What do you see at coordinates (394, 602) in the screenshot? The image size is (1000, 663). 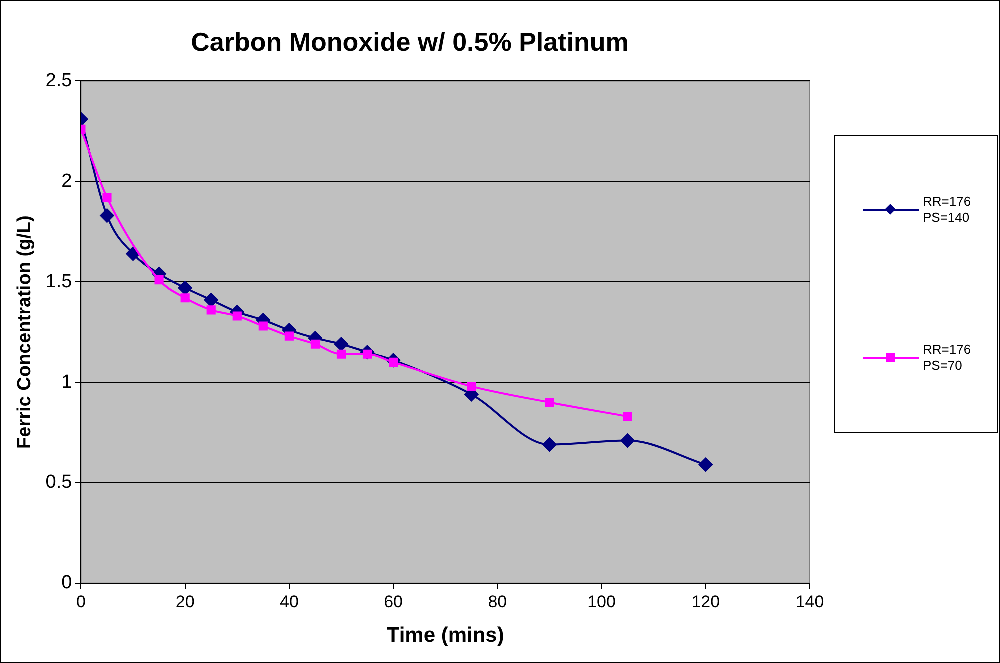 I see `x-tick-label: 60` at bounding box center [394, 602].